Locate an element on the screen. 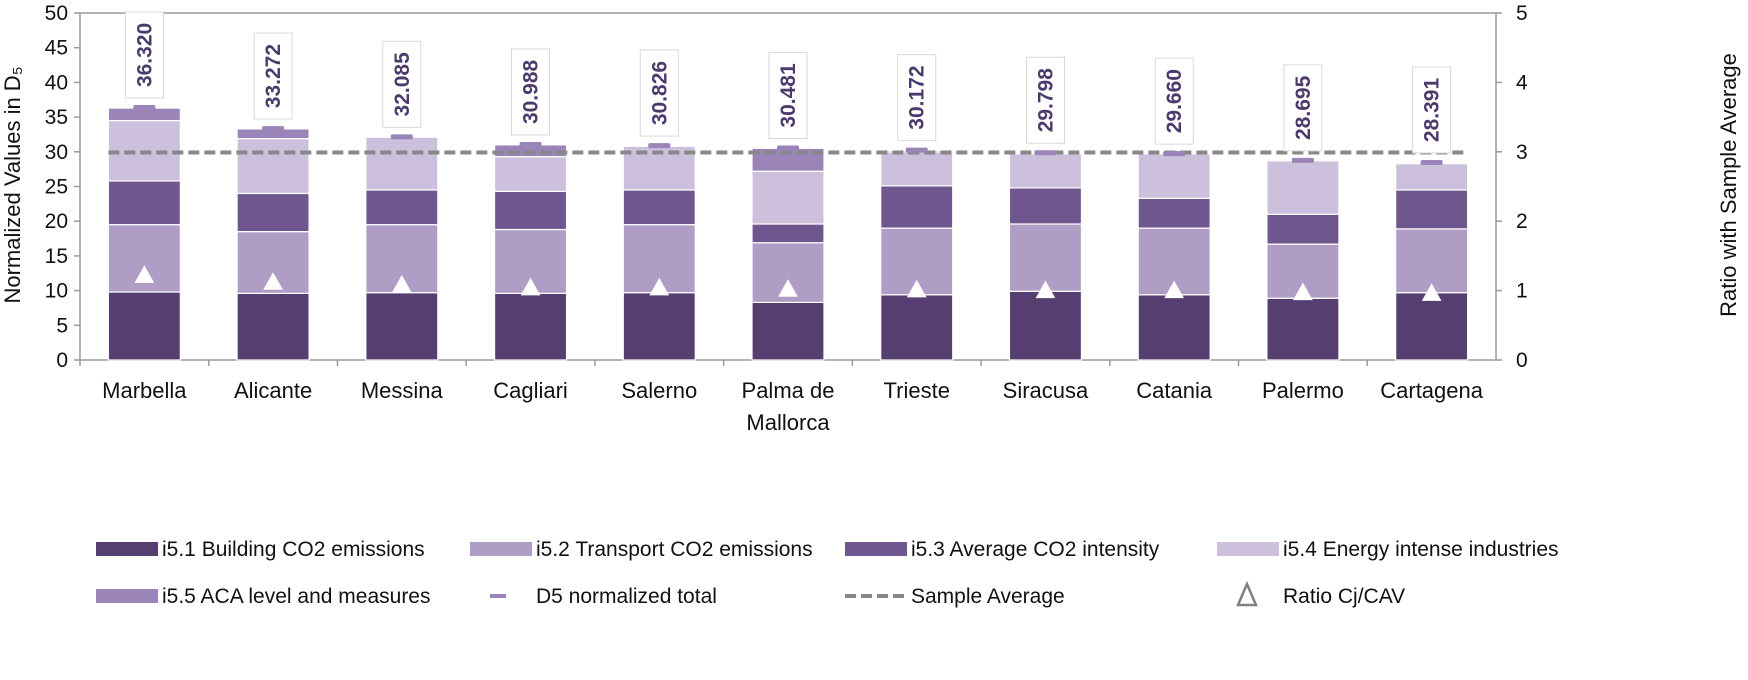  total-value-label: 29.660 is located at coordinates (1174, 101).